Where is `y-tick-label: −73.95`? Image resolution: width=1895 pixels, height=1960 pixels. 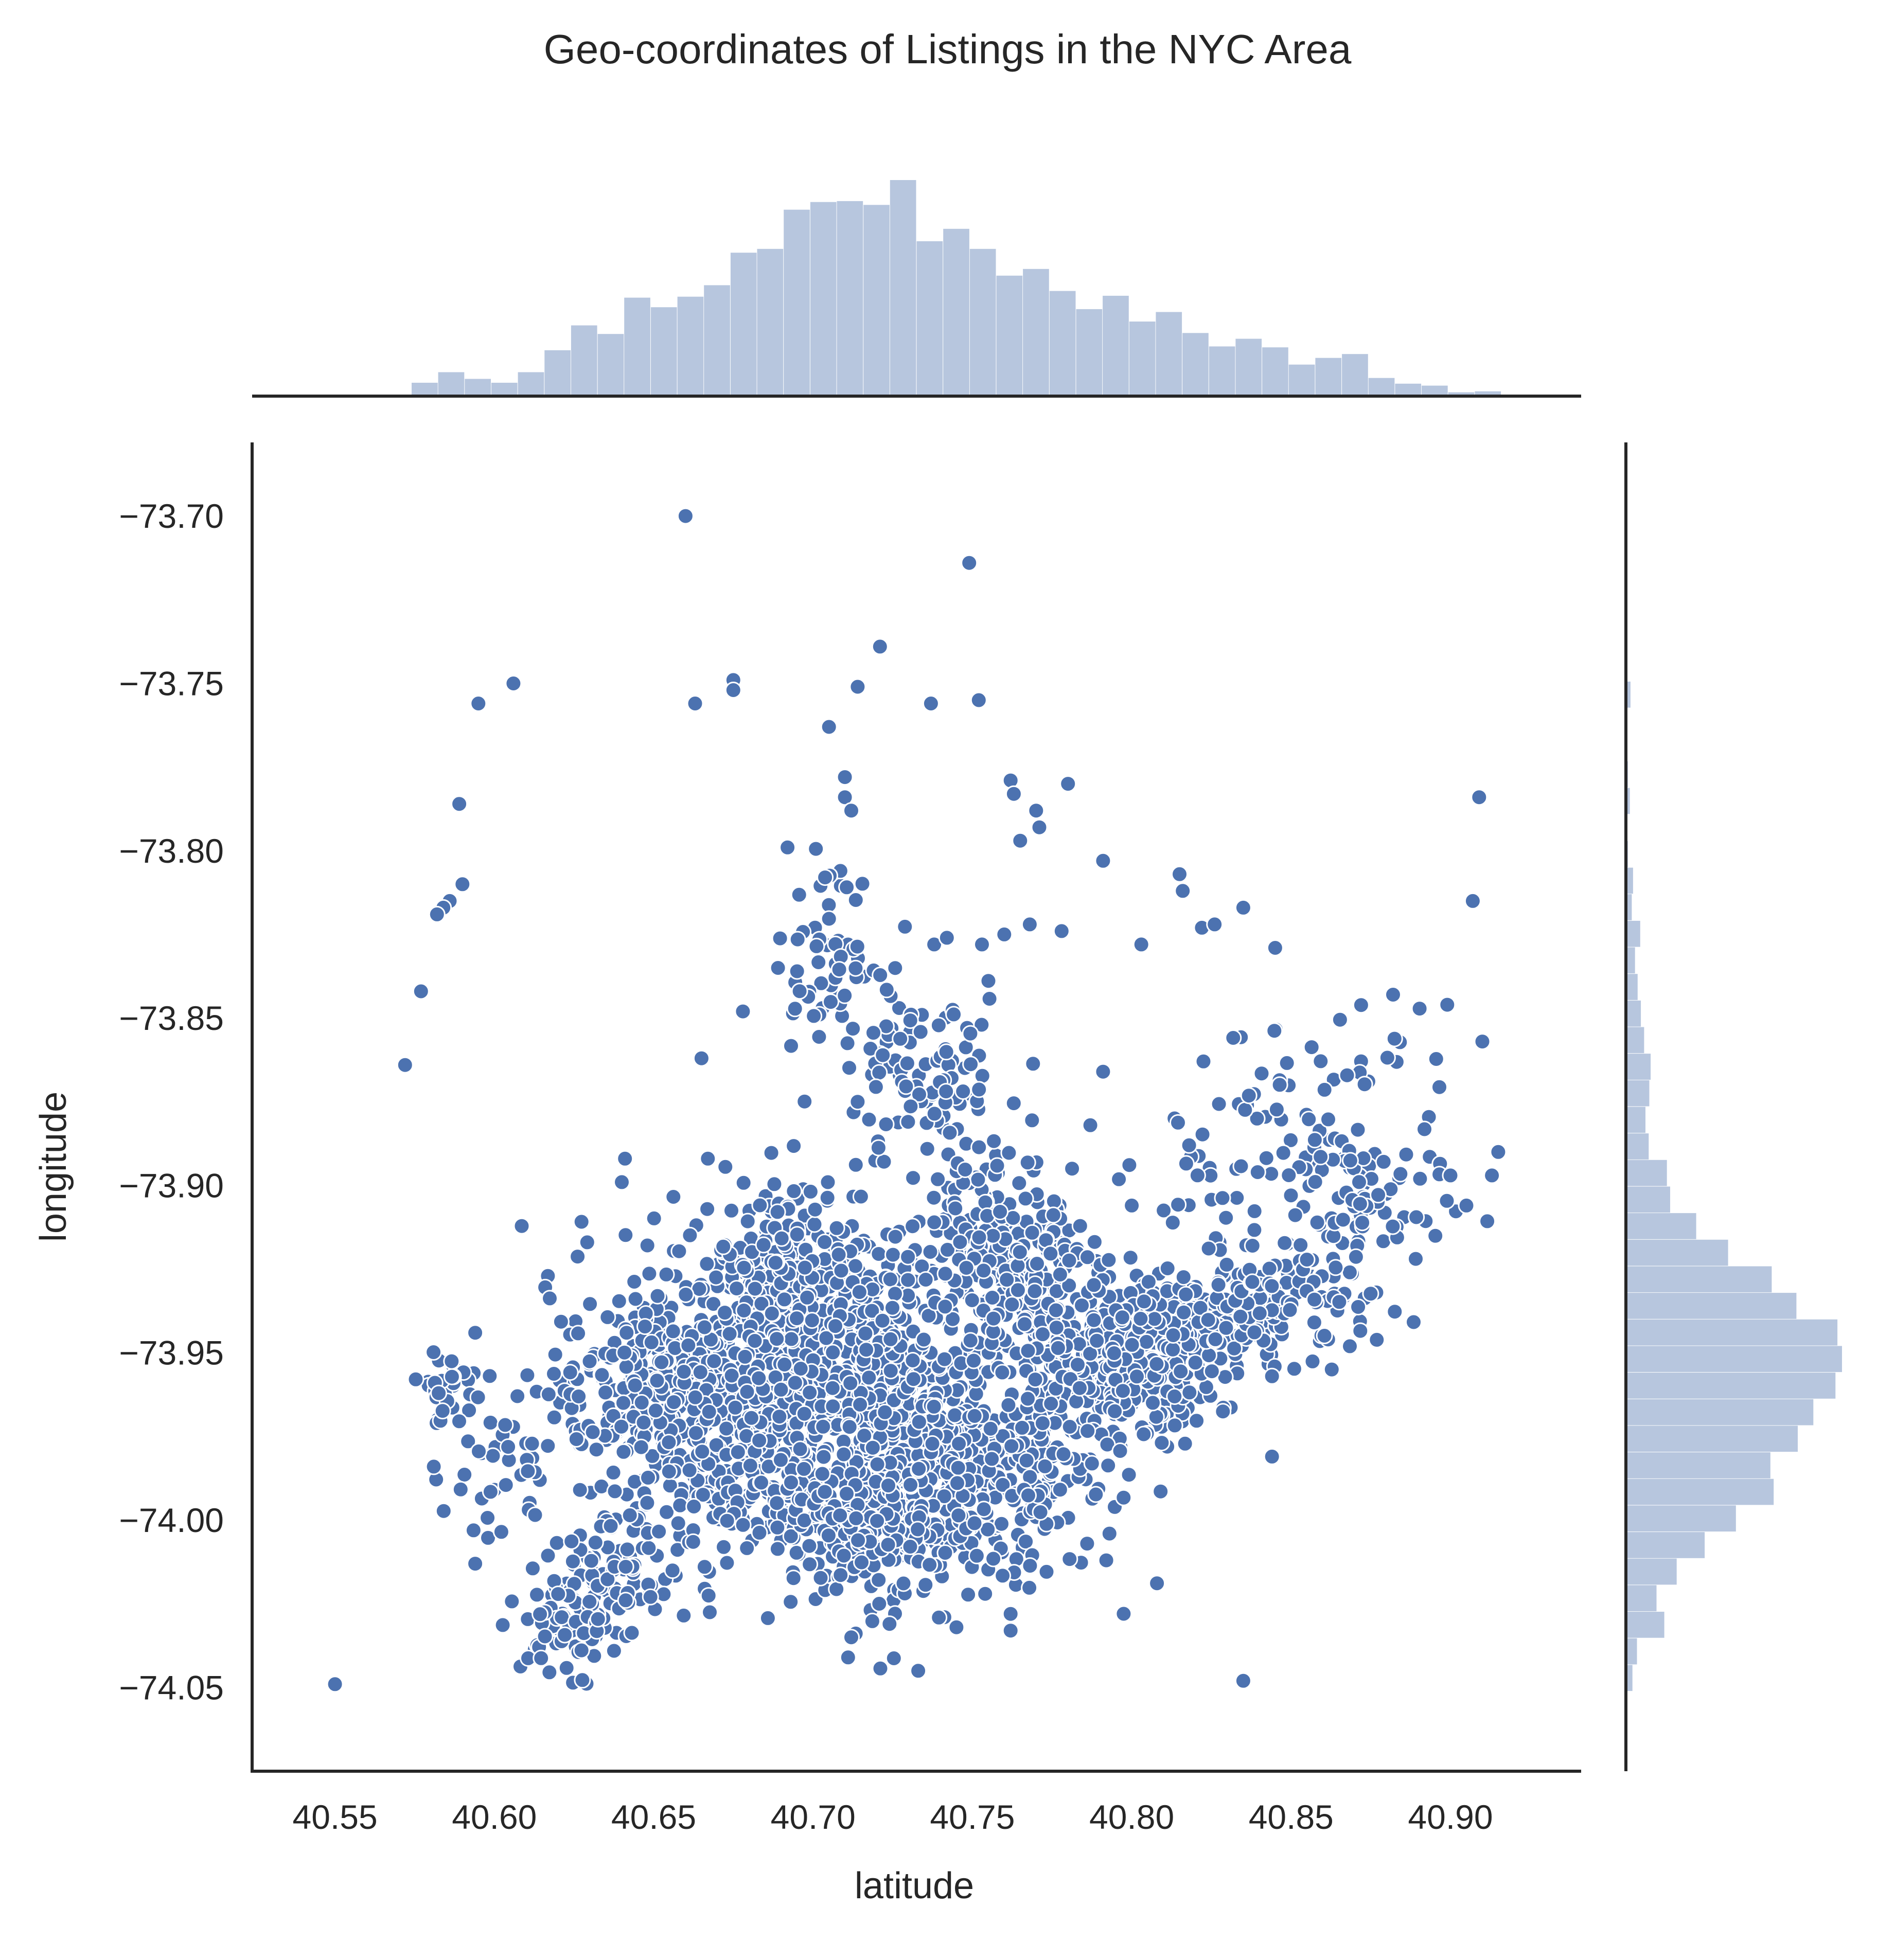
y-tick-label: −73.95 is located at coordinates (171, 1353).